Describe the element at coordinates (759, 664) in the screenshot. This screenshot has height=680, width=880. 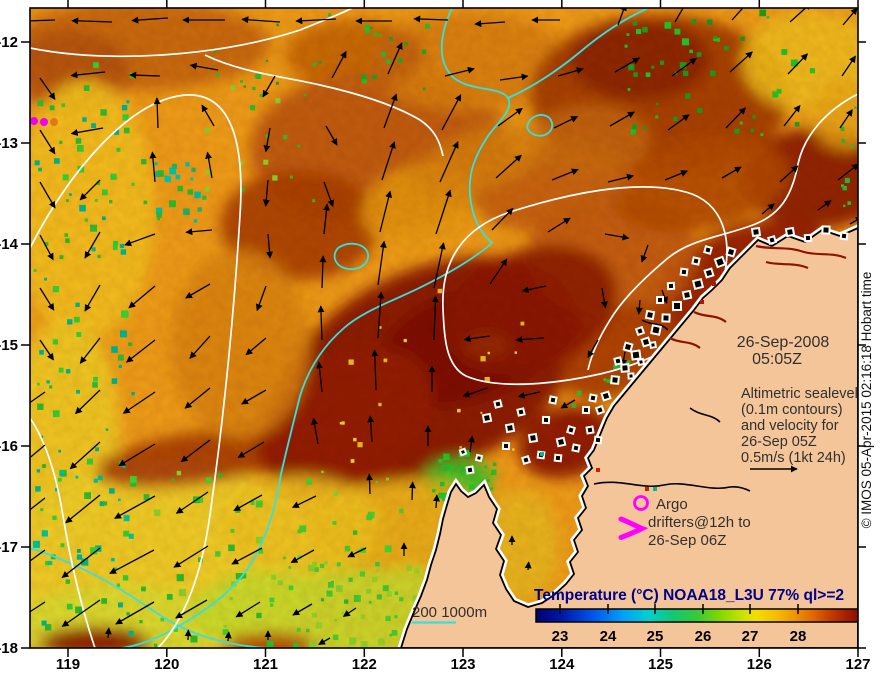
I see `lon-tick-label: 126` at that location.